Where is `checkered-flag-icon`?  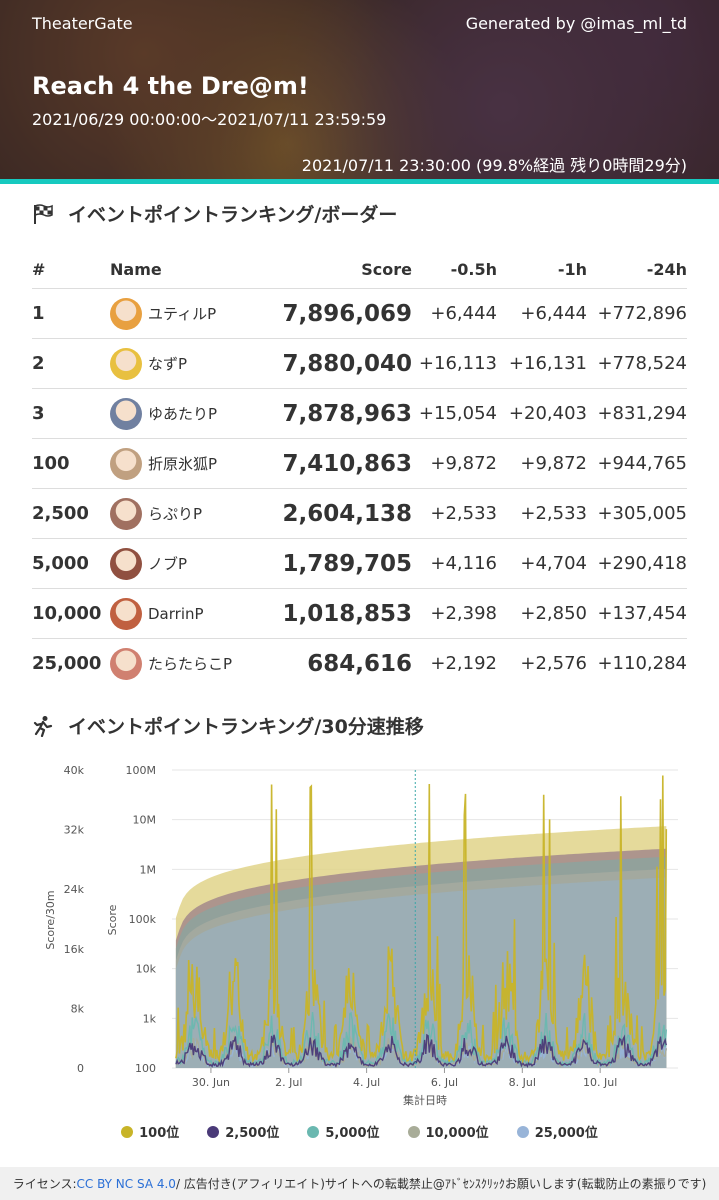
checkered-flag-icon is located at coordinates (43, 213).